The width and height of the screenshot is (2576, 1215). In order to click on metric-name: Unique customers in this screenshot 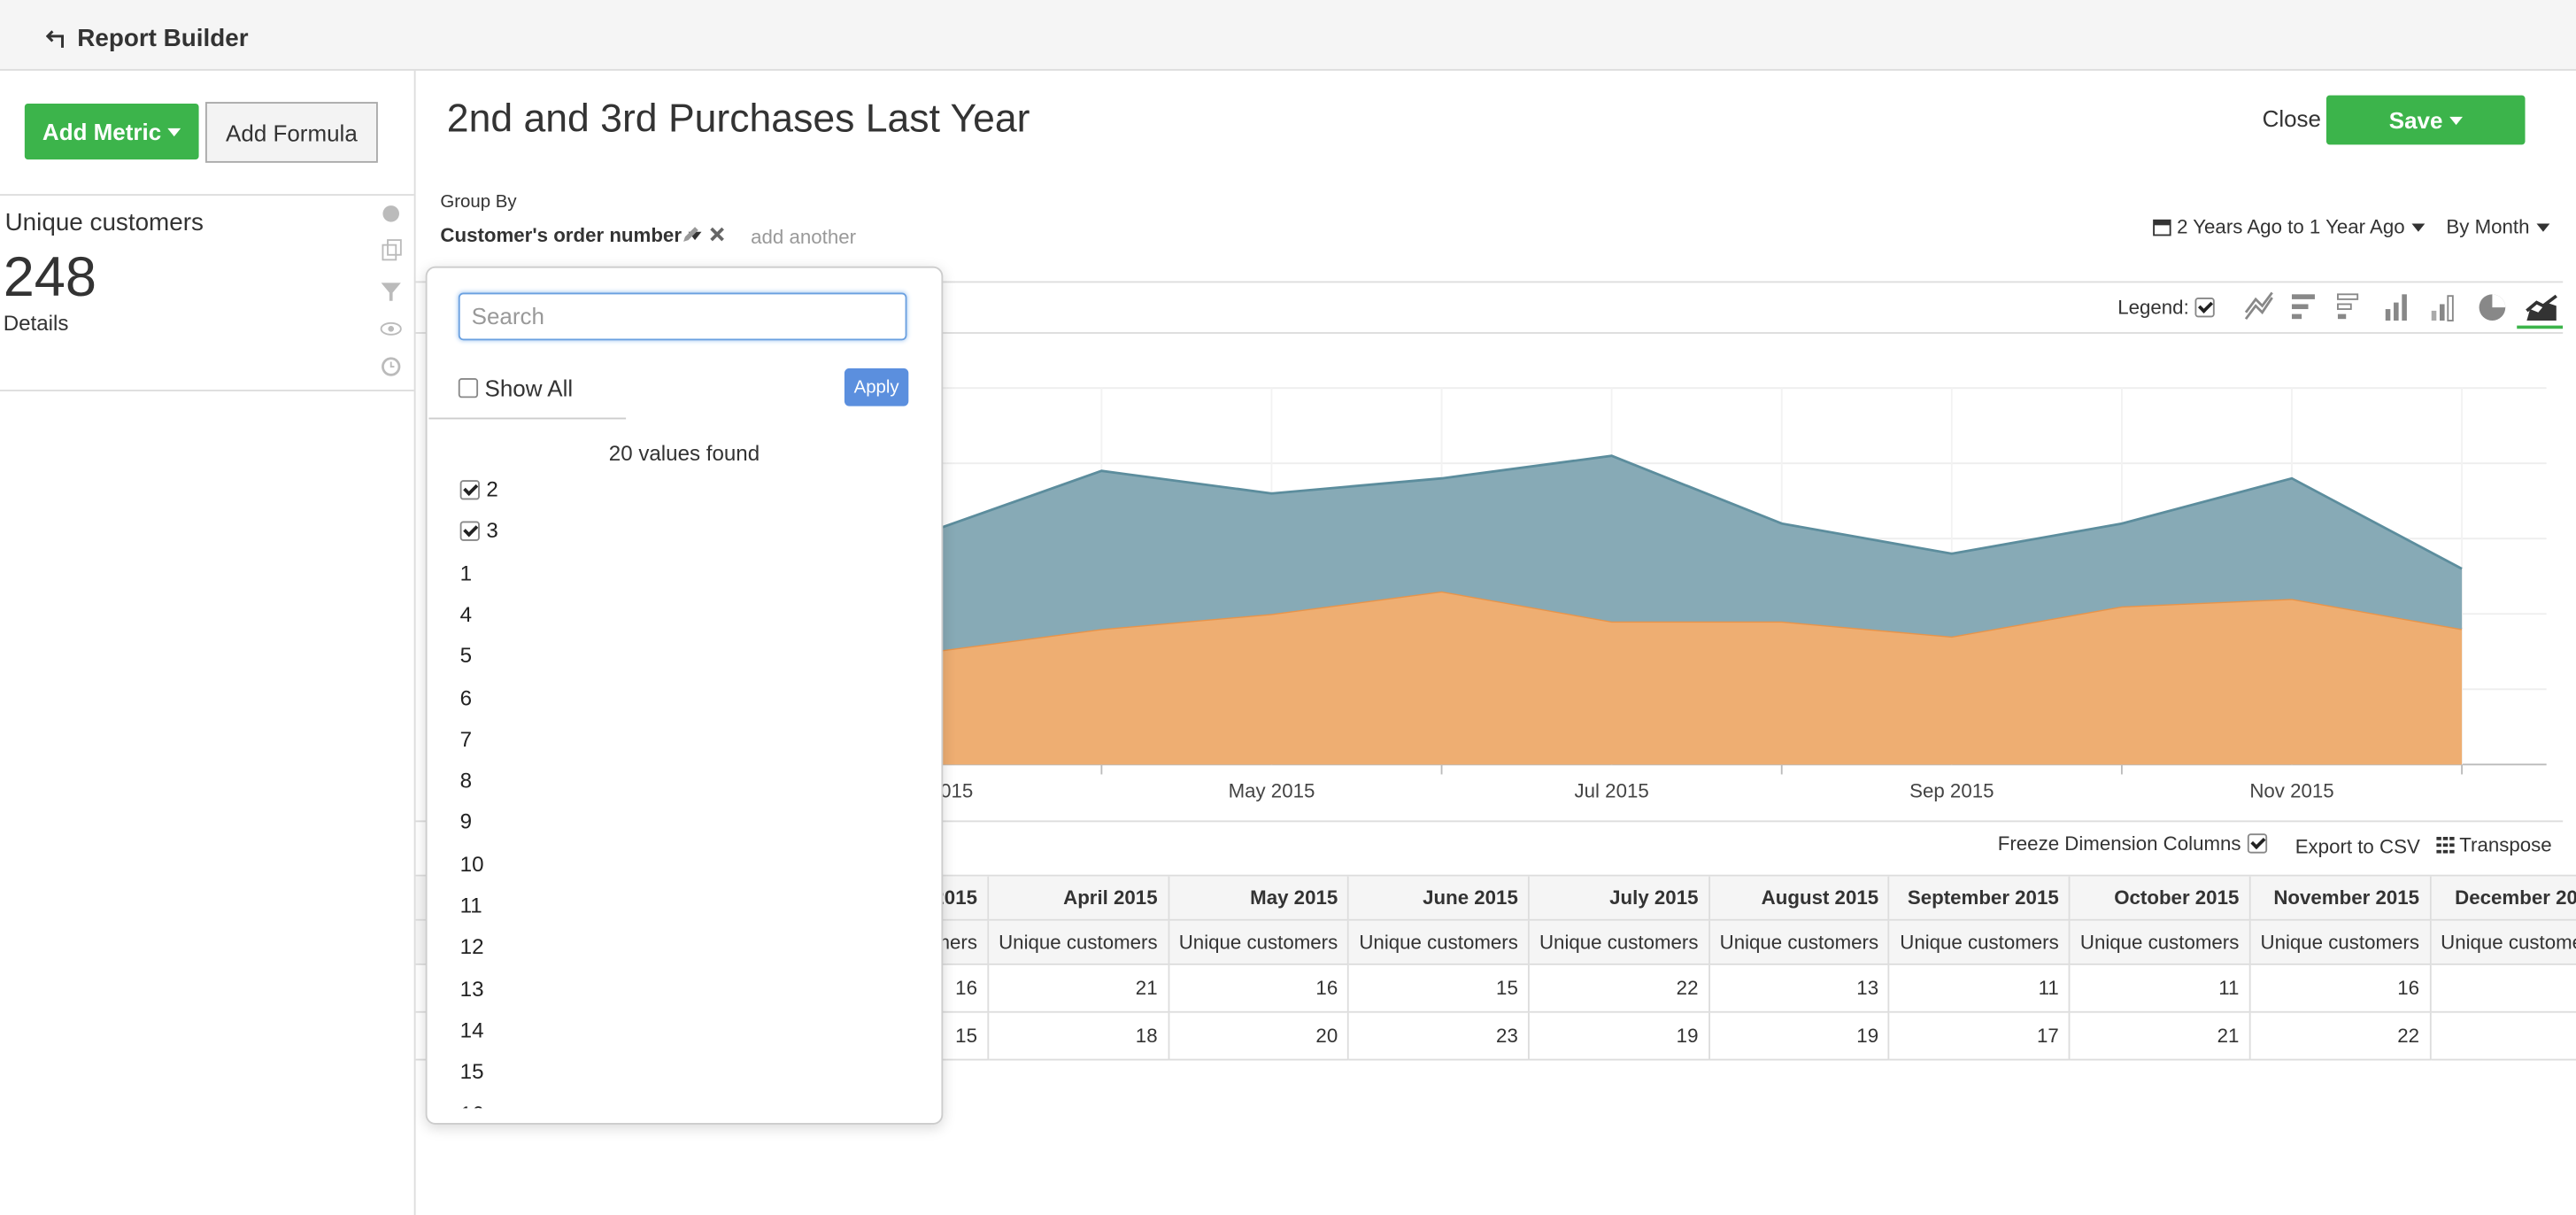, I will do `click(104, 223)`.